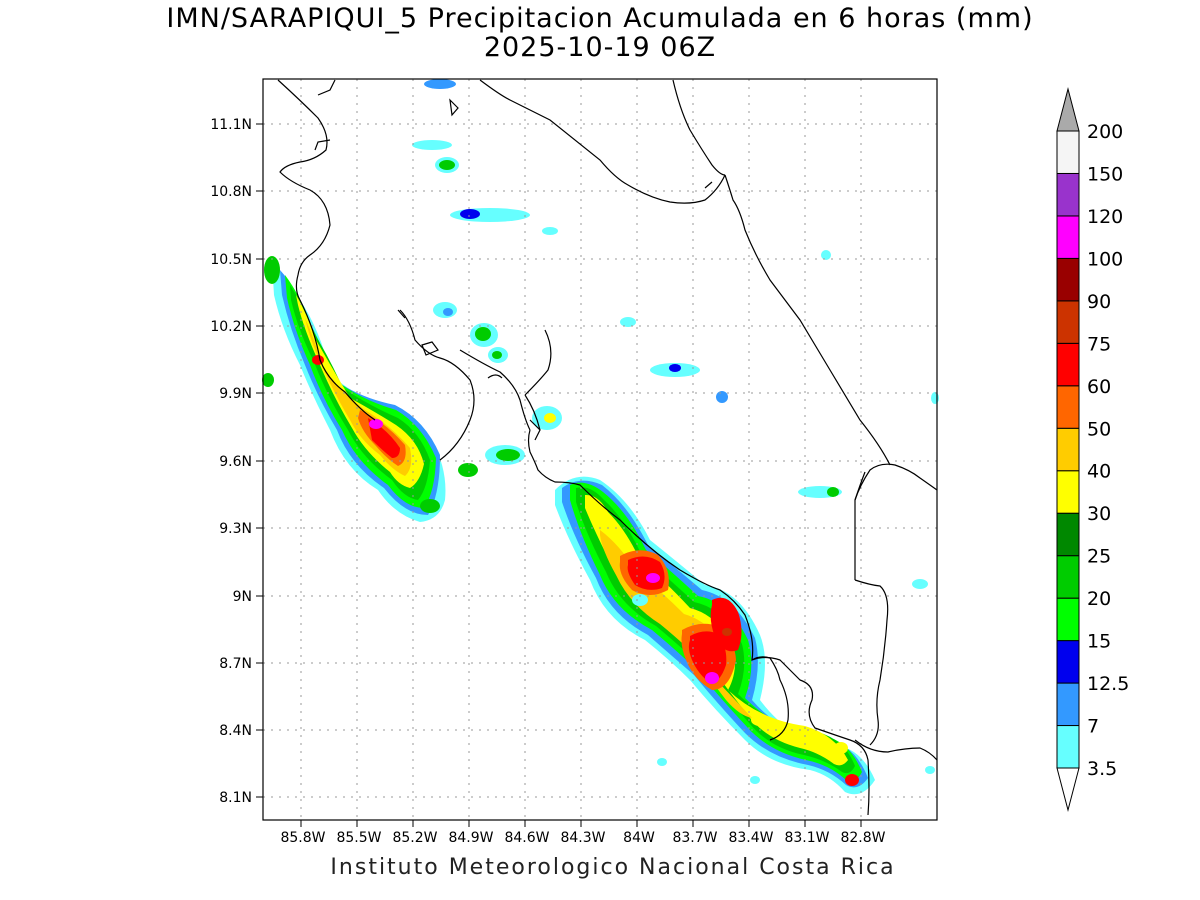  Describe the element at coordinates (235, 394) in the screenshot. I see `lat-label: 9.9N` at that location.